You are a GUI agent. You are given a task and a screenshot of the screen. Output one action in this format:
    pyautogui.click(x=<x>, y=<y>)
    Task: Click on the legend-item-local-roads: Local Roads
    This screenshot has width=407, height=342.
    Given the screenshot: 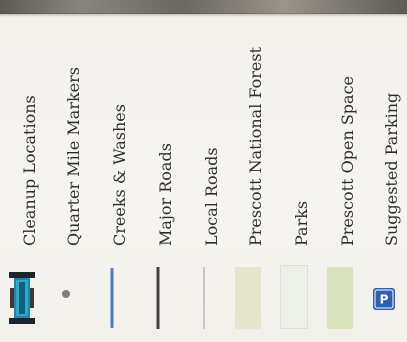 What is the action you would take?
    pyautogui.click(x=204, y=171)
    